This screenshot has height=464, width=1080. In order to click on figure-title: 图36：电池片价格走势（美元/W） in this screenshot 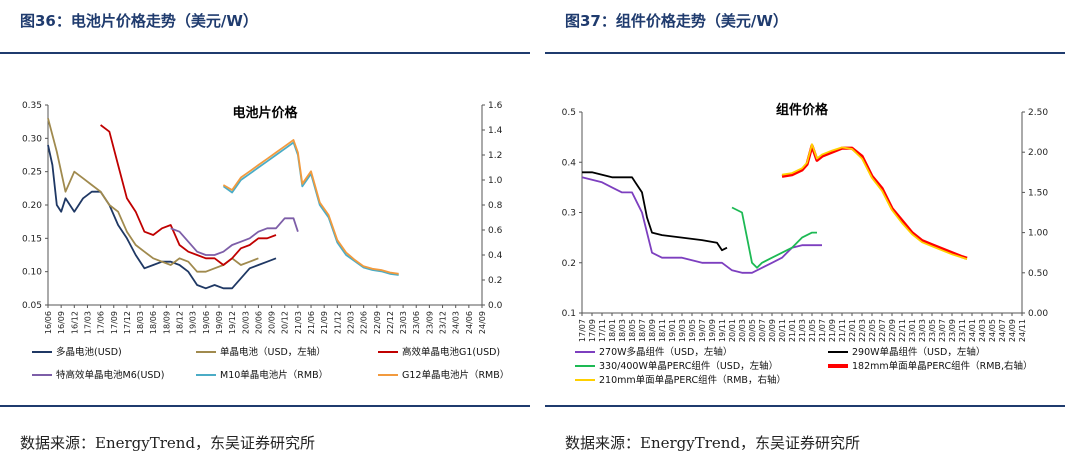, I will do `click(139, 21)`.